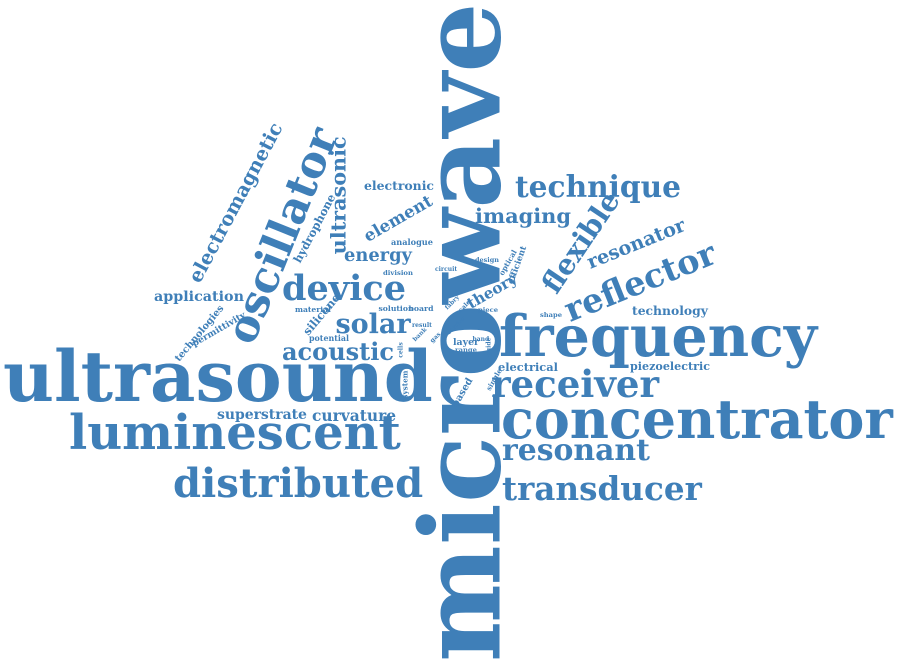 This screenshot has height=665, width=900. I want to click on word-division: division, so click(398, 272).